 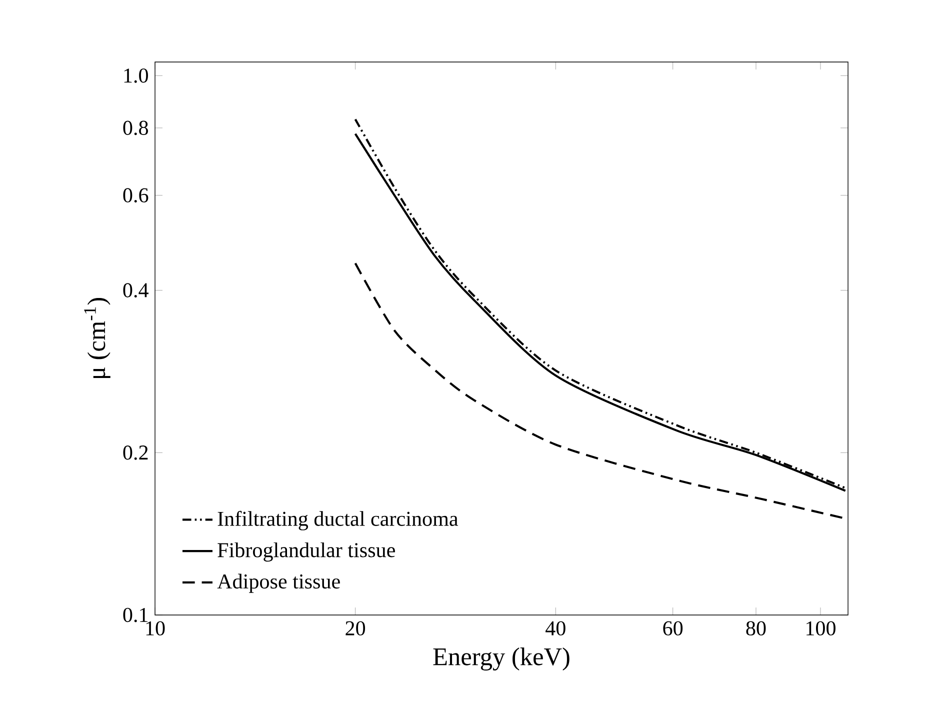 I want to click on y-tick-label: 0.4, so click(x=135, y=290).